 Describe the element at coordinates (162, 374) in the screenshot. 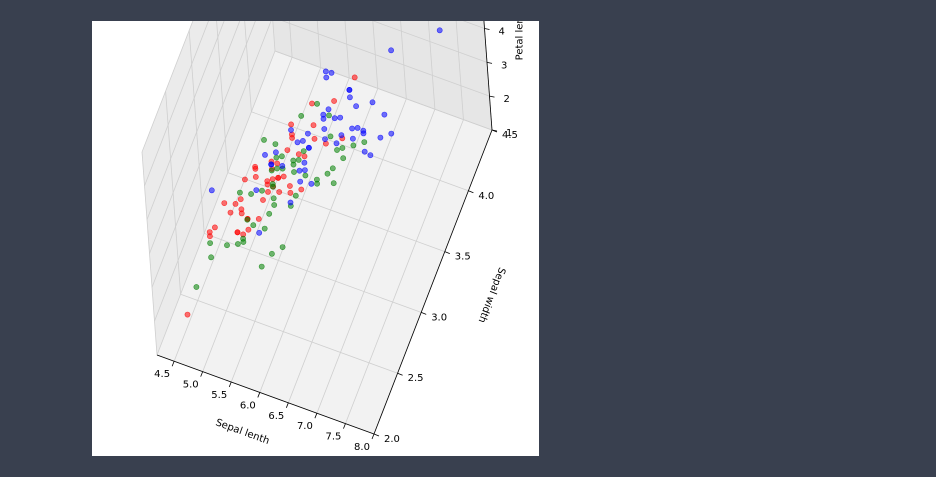

I see `x-tick-label: 4.5` at that location.